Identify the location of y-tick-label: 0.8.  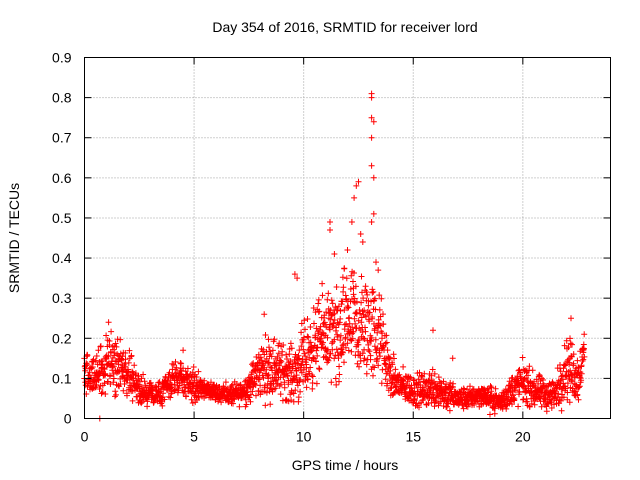
(62, 98).